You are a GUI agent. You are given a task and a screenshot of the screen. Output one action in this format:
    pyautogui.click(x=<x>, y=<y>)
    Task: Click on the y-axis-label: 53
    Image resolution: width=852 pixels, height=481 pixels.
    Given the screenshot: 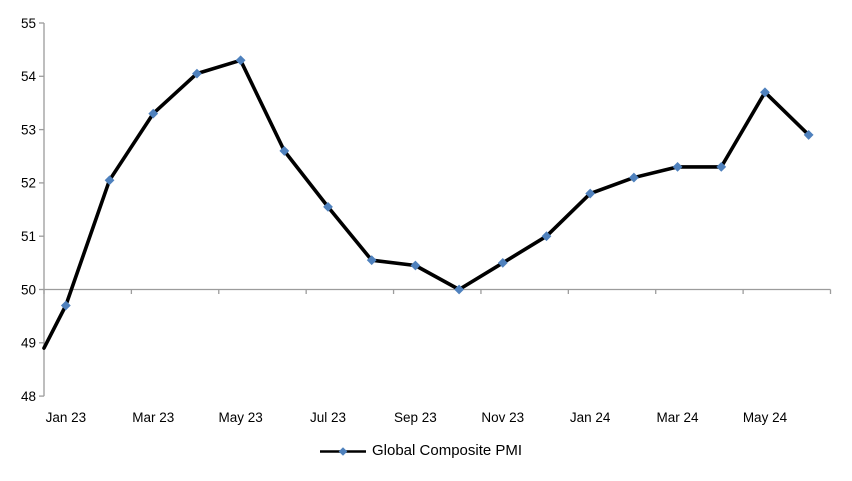 What is the action you would take?
    pyautogui.click(x=28, y=129)
    